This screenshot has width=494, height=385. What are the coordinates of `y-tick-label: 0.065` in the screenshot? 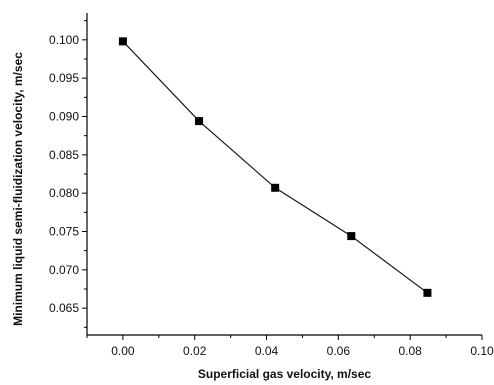 It's located at (64, 308).